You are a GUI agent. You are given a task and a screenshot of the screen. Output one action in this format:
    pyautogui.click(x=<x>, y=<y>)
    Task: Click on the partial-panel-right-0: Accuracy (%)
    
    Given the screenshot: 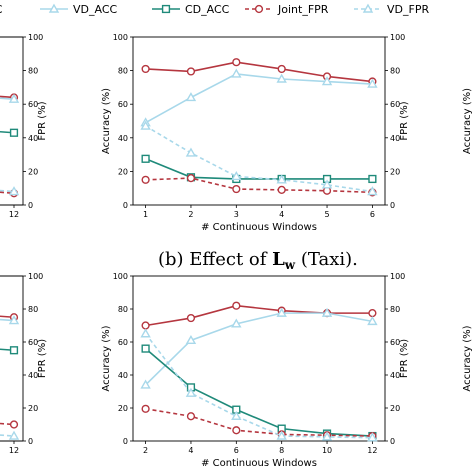 What is the action you would take?
    pyautogui.click(x=467, y=121)
    